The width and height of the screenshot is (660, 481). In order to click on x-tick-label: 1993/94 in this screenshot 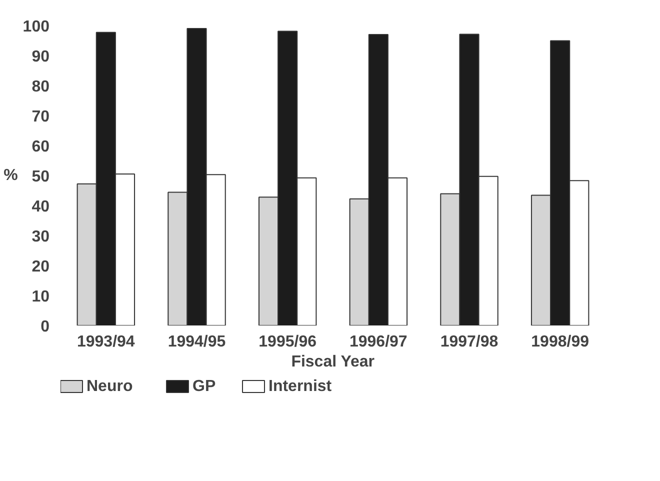, I will do `click(106, 342)`.